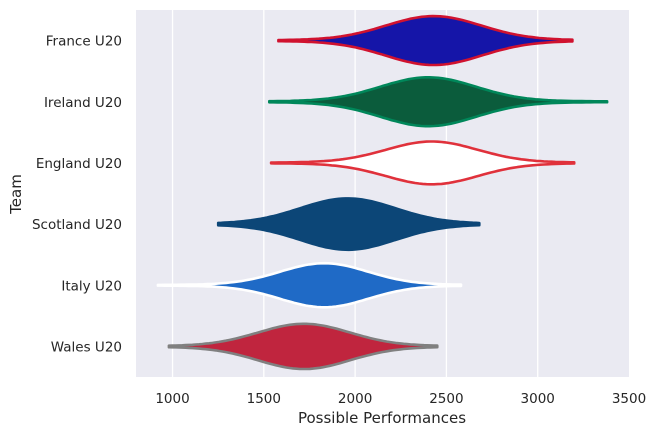 The height and width of the screenshot is (437, 656). What do you see at coordinates (303, 346) in the screenshot?
I see `violin-wales-u20` at bounding box center [303, 346].